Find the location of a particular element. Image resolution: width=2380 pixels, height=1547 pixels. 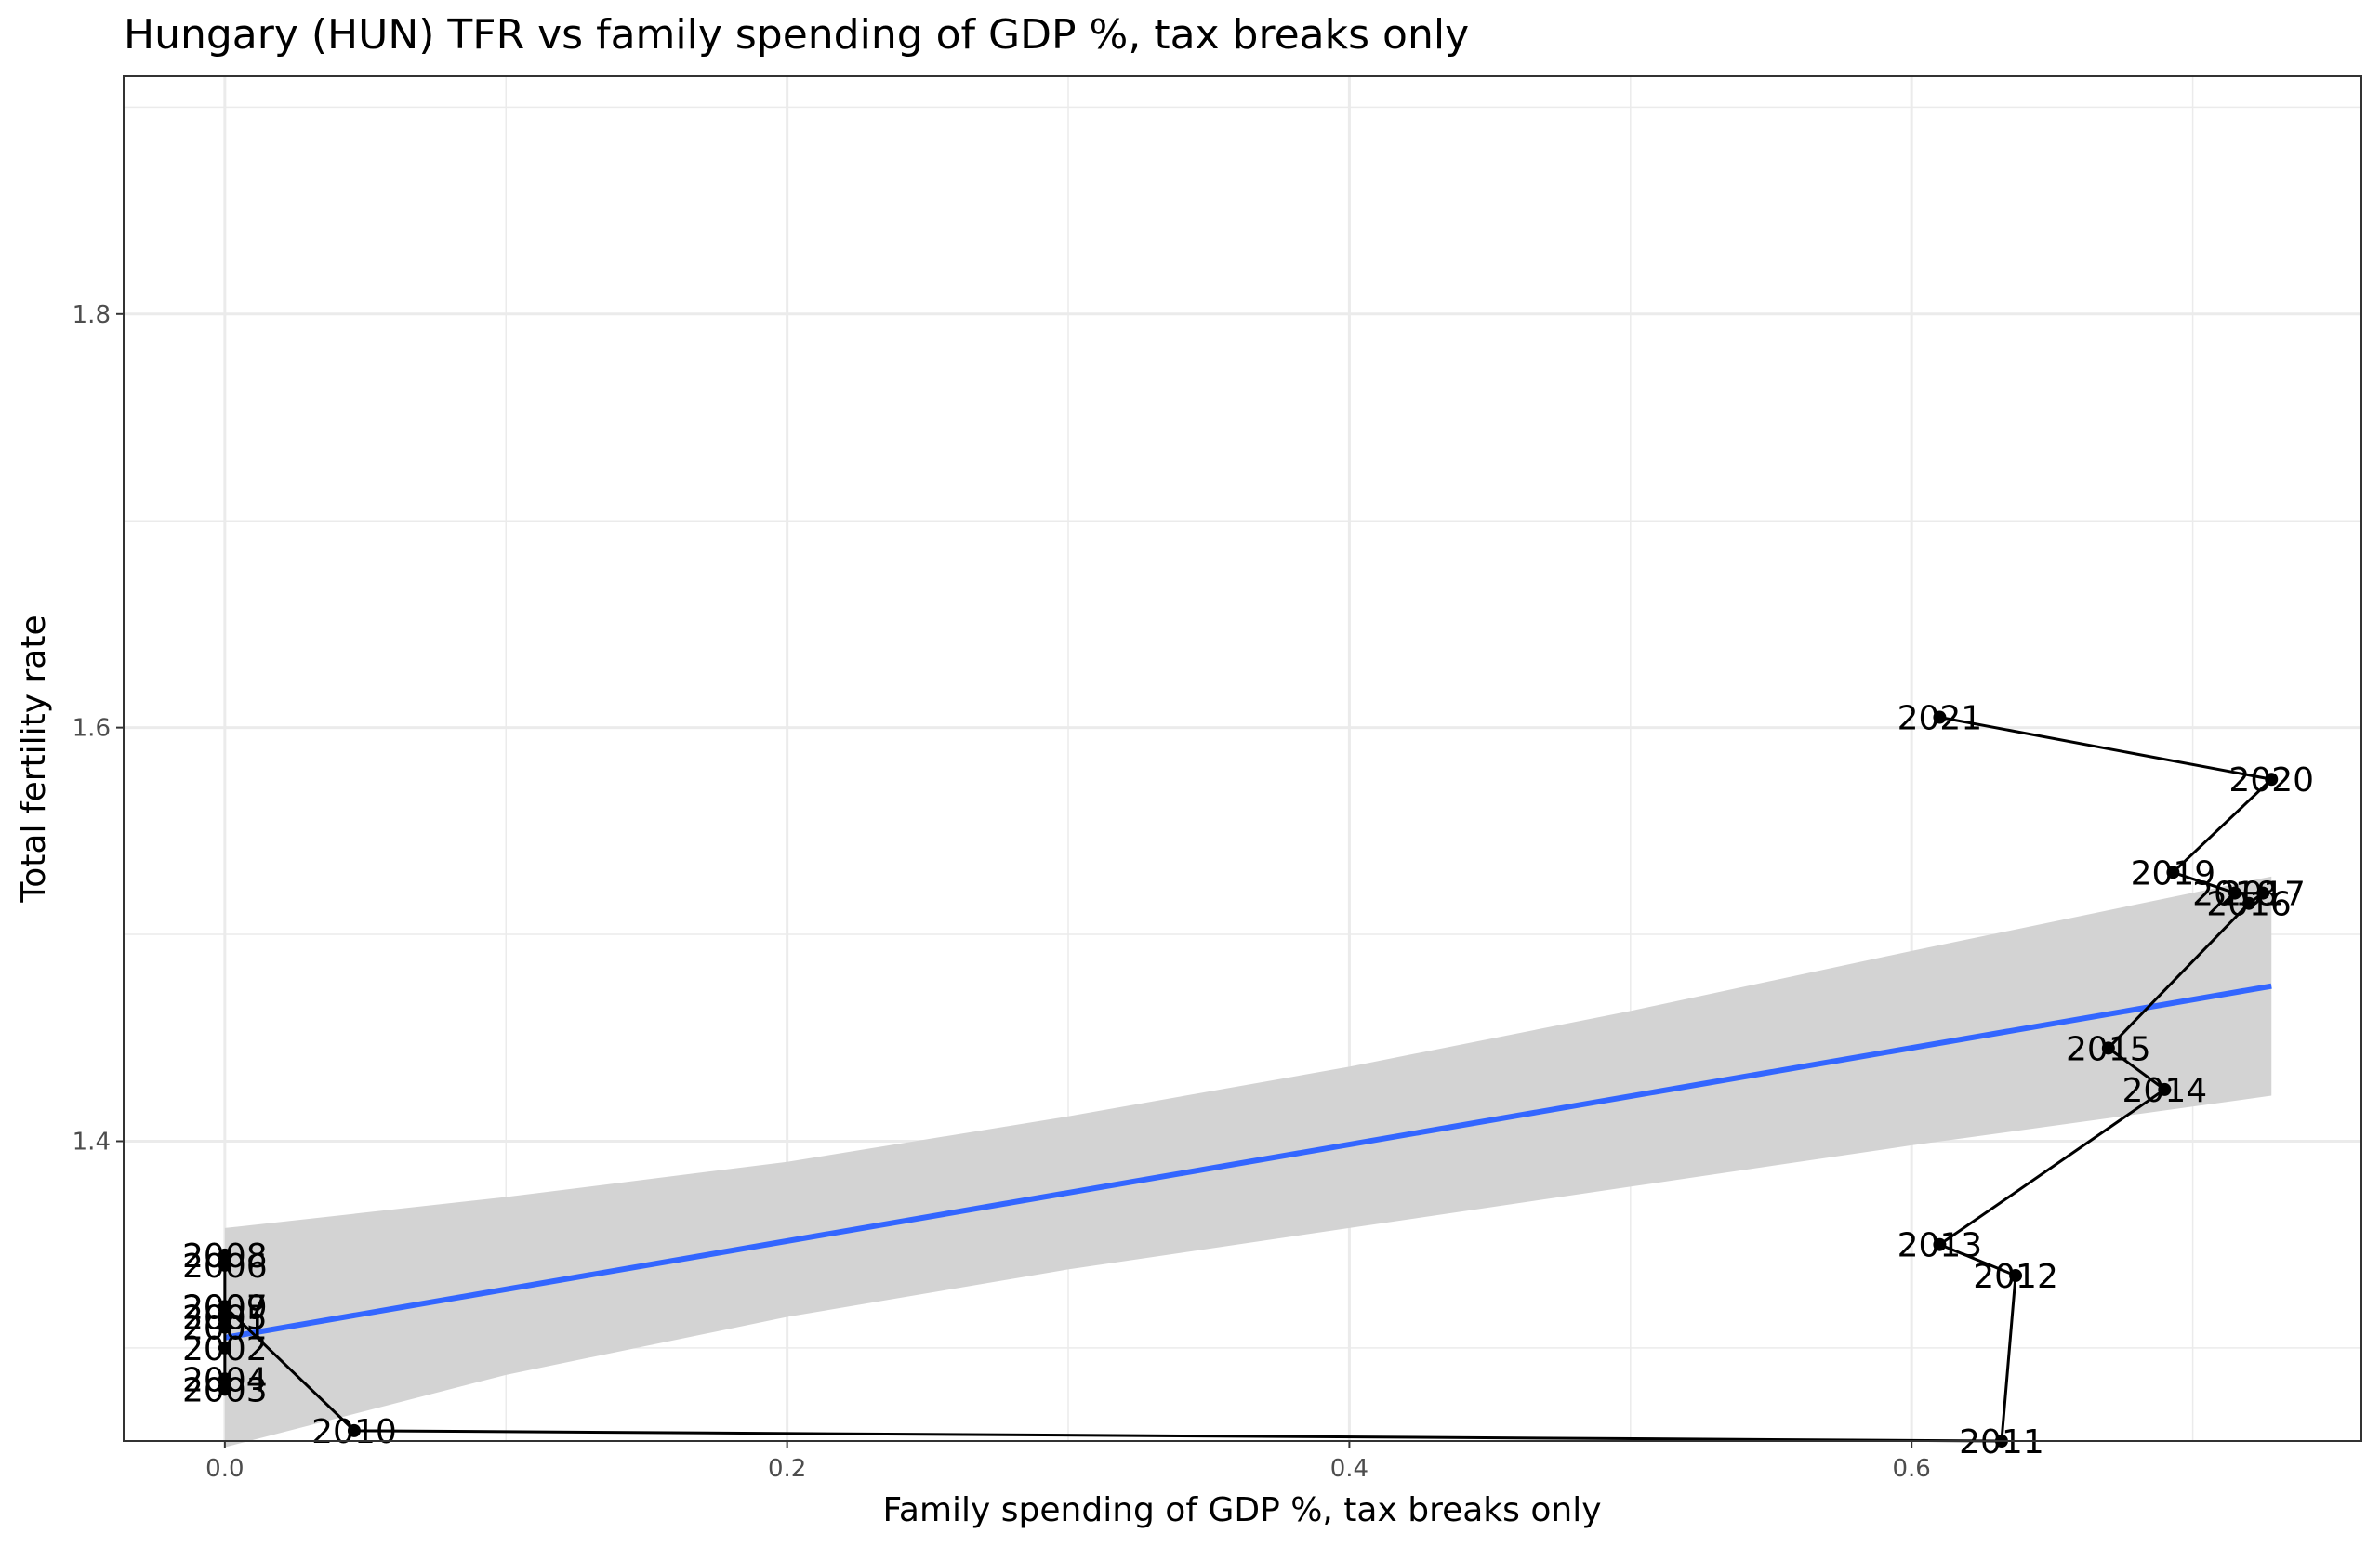

data-label-2010: 2010 is located at coordinates (354, 1432).